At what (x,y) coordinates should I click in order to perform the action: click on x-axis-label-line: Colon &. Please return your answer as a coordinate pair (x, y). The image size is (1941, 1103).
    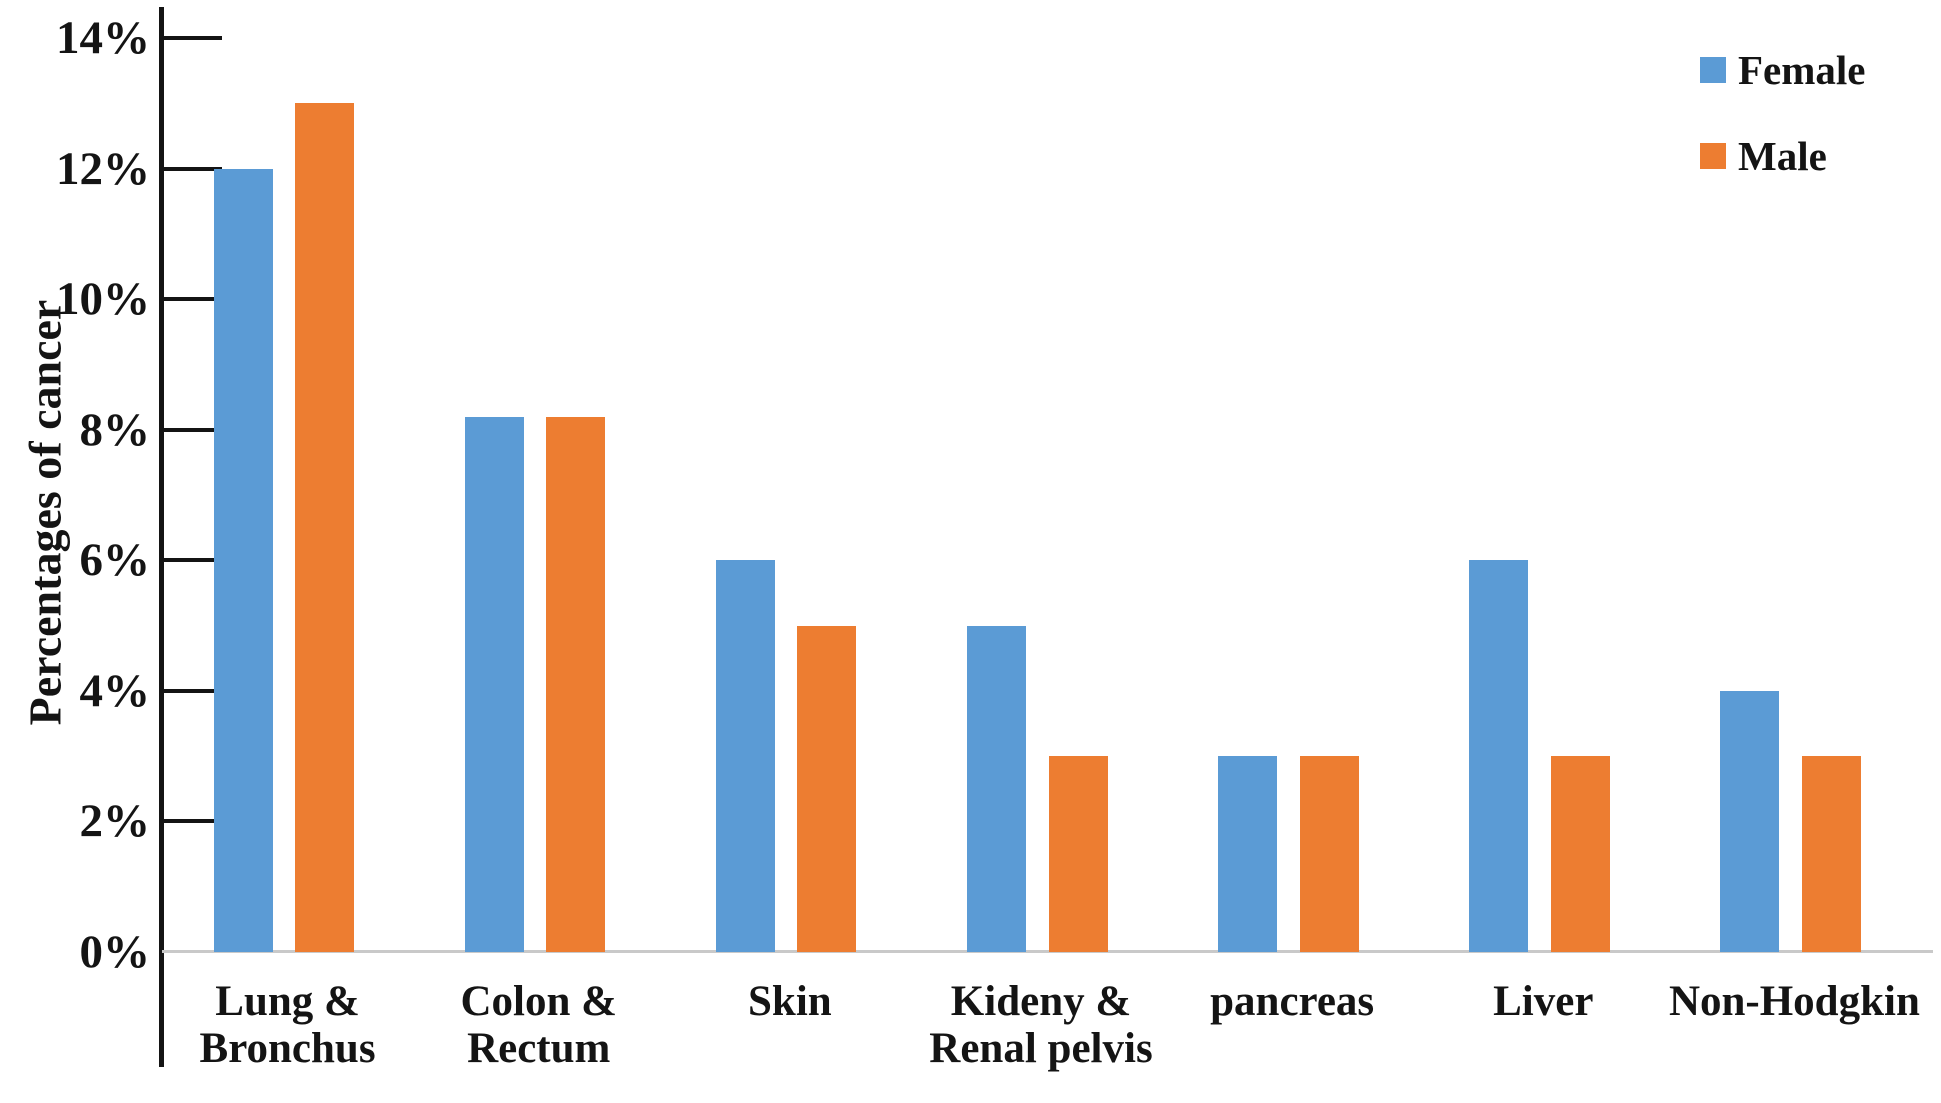
    Looking at the image, I should click on (538, 1001).